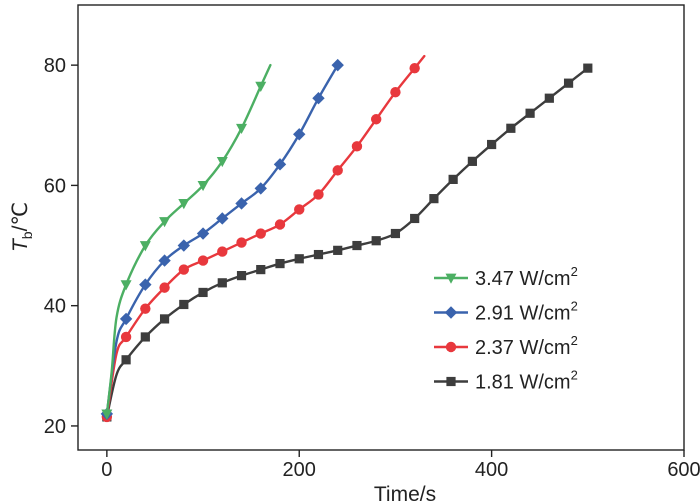 The width and height of the screenshot is (700, 504). Describe the element at coordinates (299, 470) in the screenshot. I see `x-tick-label: 200` at that location.